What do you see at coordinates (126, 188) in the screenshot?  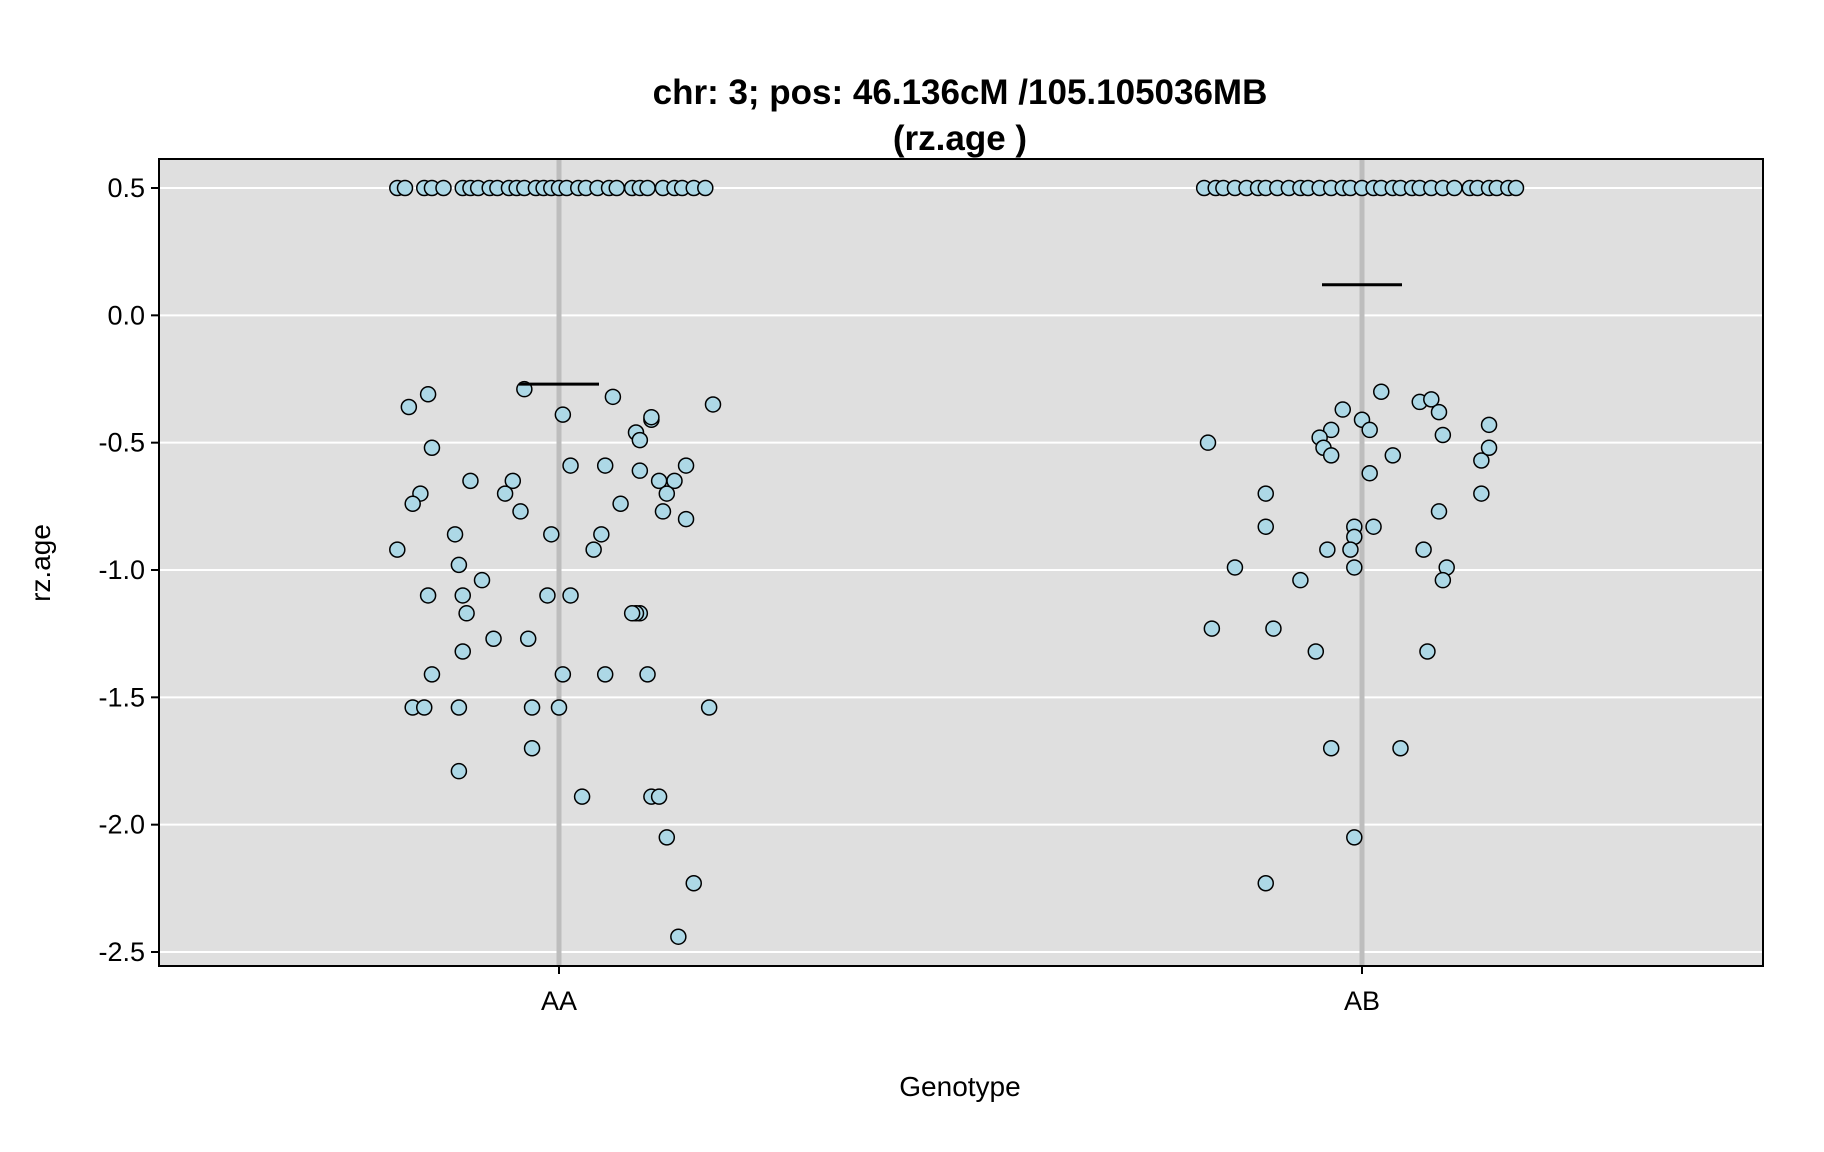 I see `y-tick-label: 0.5` at bounding box center [126, 188].